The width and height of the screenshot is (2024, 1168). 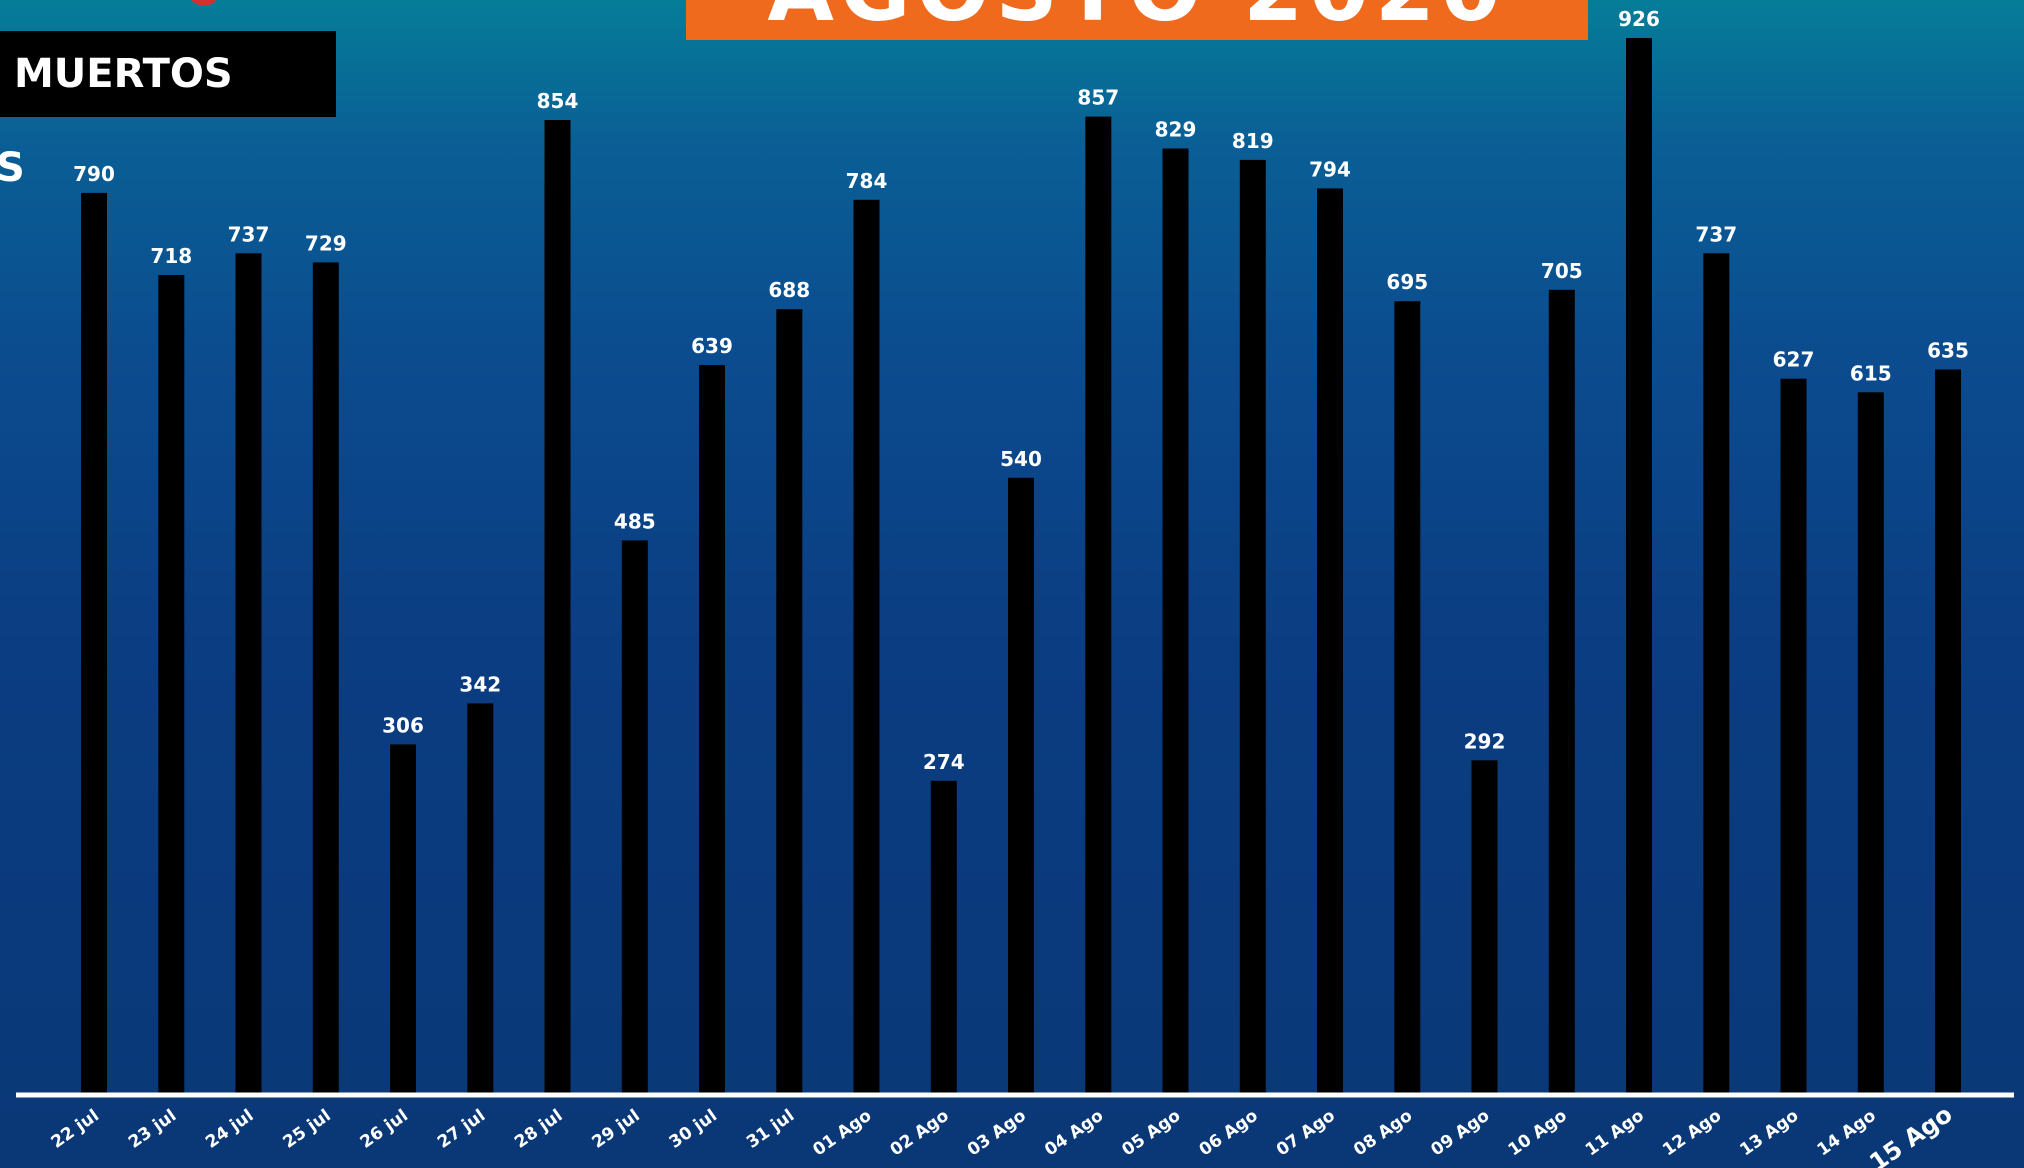 What do you see at coordinates (384, 1129) in the screenshot?
I see `tick-label-26-jul: 26 jul` at bounding box center [384, 1129].